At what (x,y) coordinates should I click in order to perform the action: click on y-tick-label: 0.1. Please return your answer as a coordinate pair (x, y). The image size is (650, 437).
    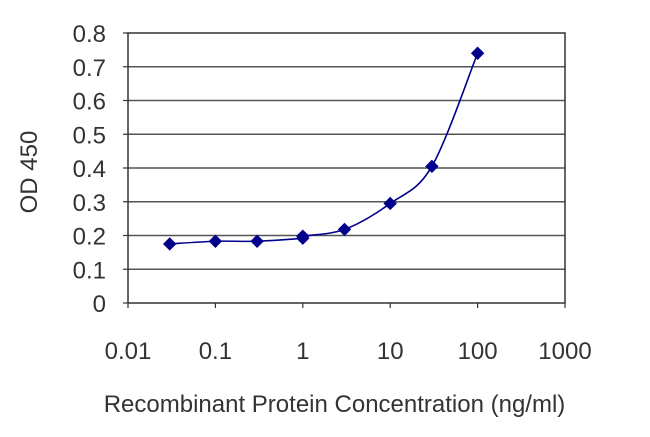
    Looking at the image, I should click on (89, 270).